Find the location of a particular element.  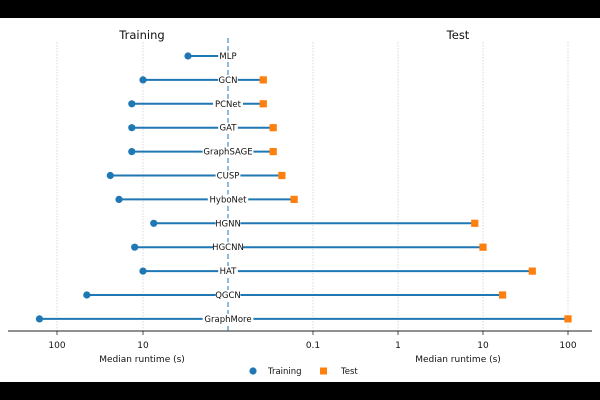

model-label-mlp: MLP is located at coordinates (227, 57).